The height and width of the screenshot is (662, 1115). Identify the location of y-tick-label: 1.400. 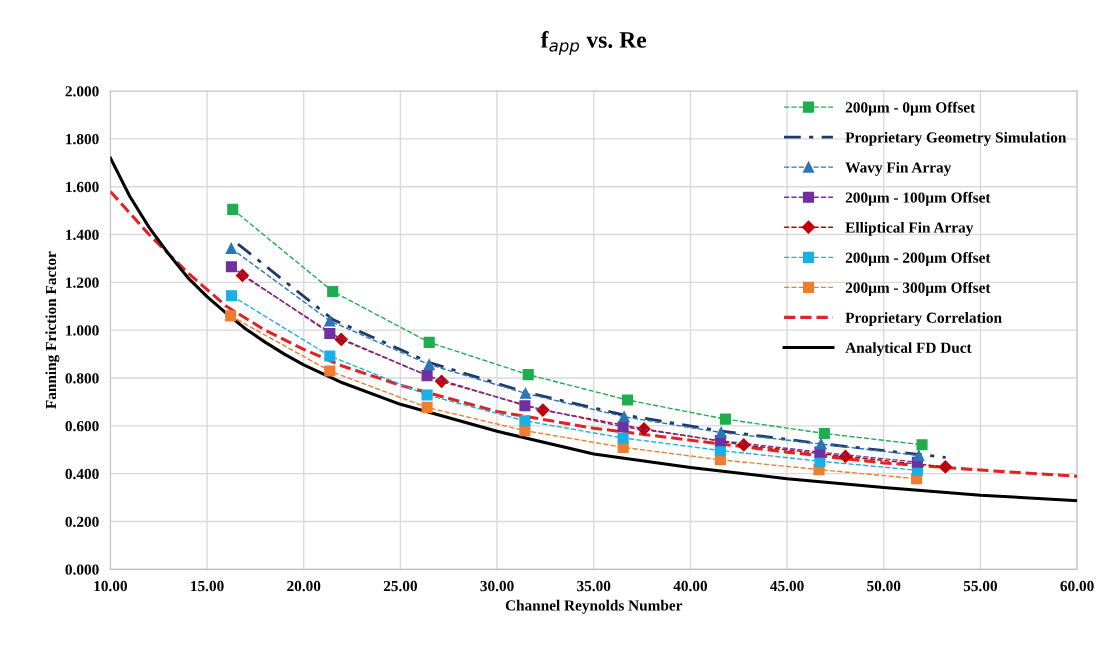
(82, 235).